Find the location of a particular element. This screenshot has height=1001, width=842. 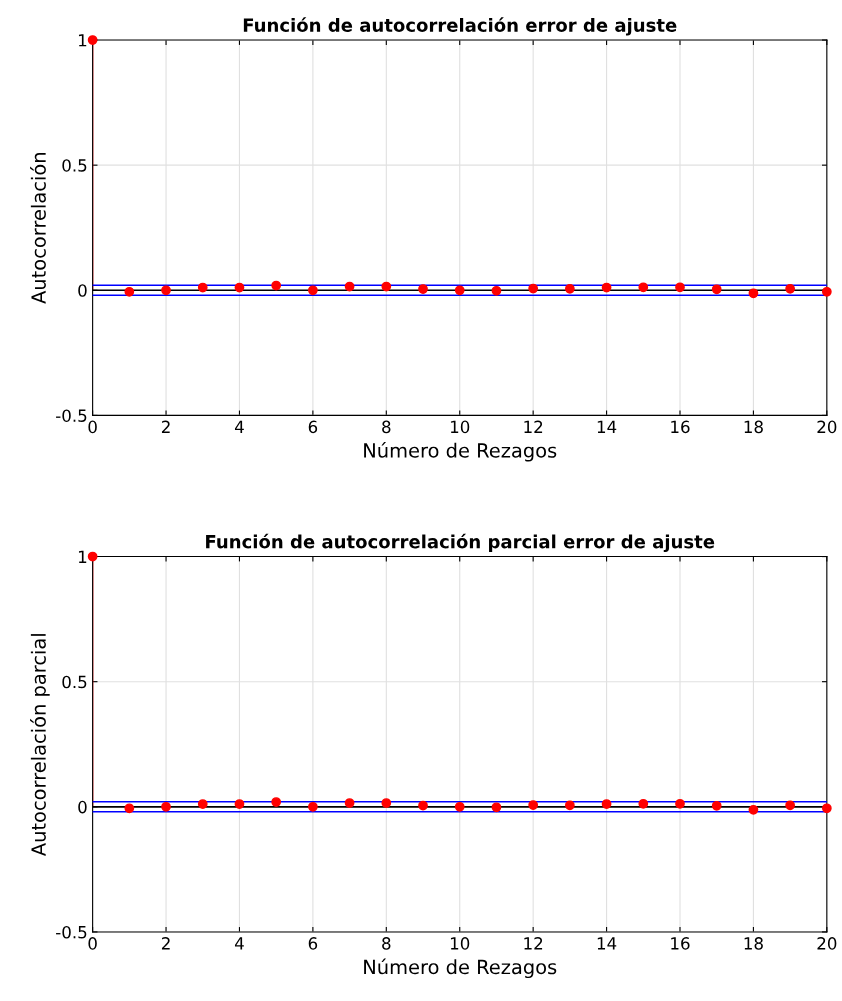

chart-title: Función de autocorrelación parcial error de ajuste is located at coordinates (460, 543).